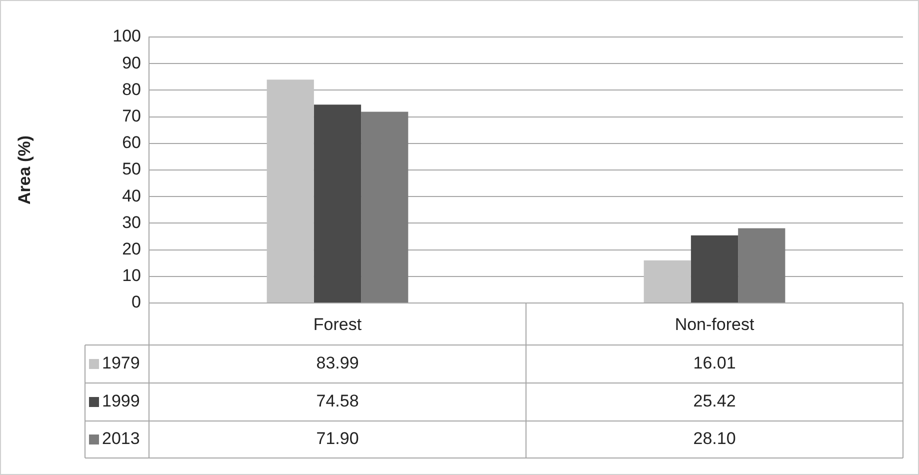 The width and height of the screenshot is (919, 475). Describe the element at coordinates (121, 438) in the screenshot. I see `legend-label: 2013` at that location.